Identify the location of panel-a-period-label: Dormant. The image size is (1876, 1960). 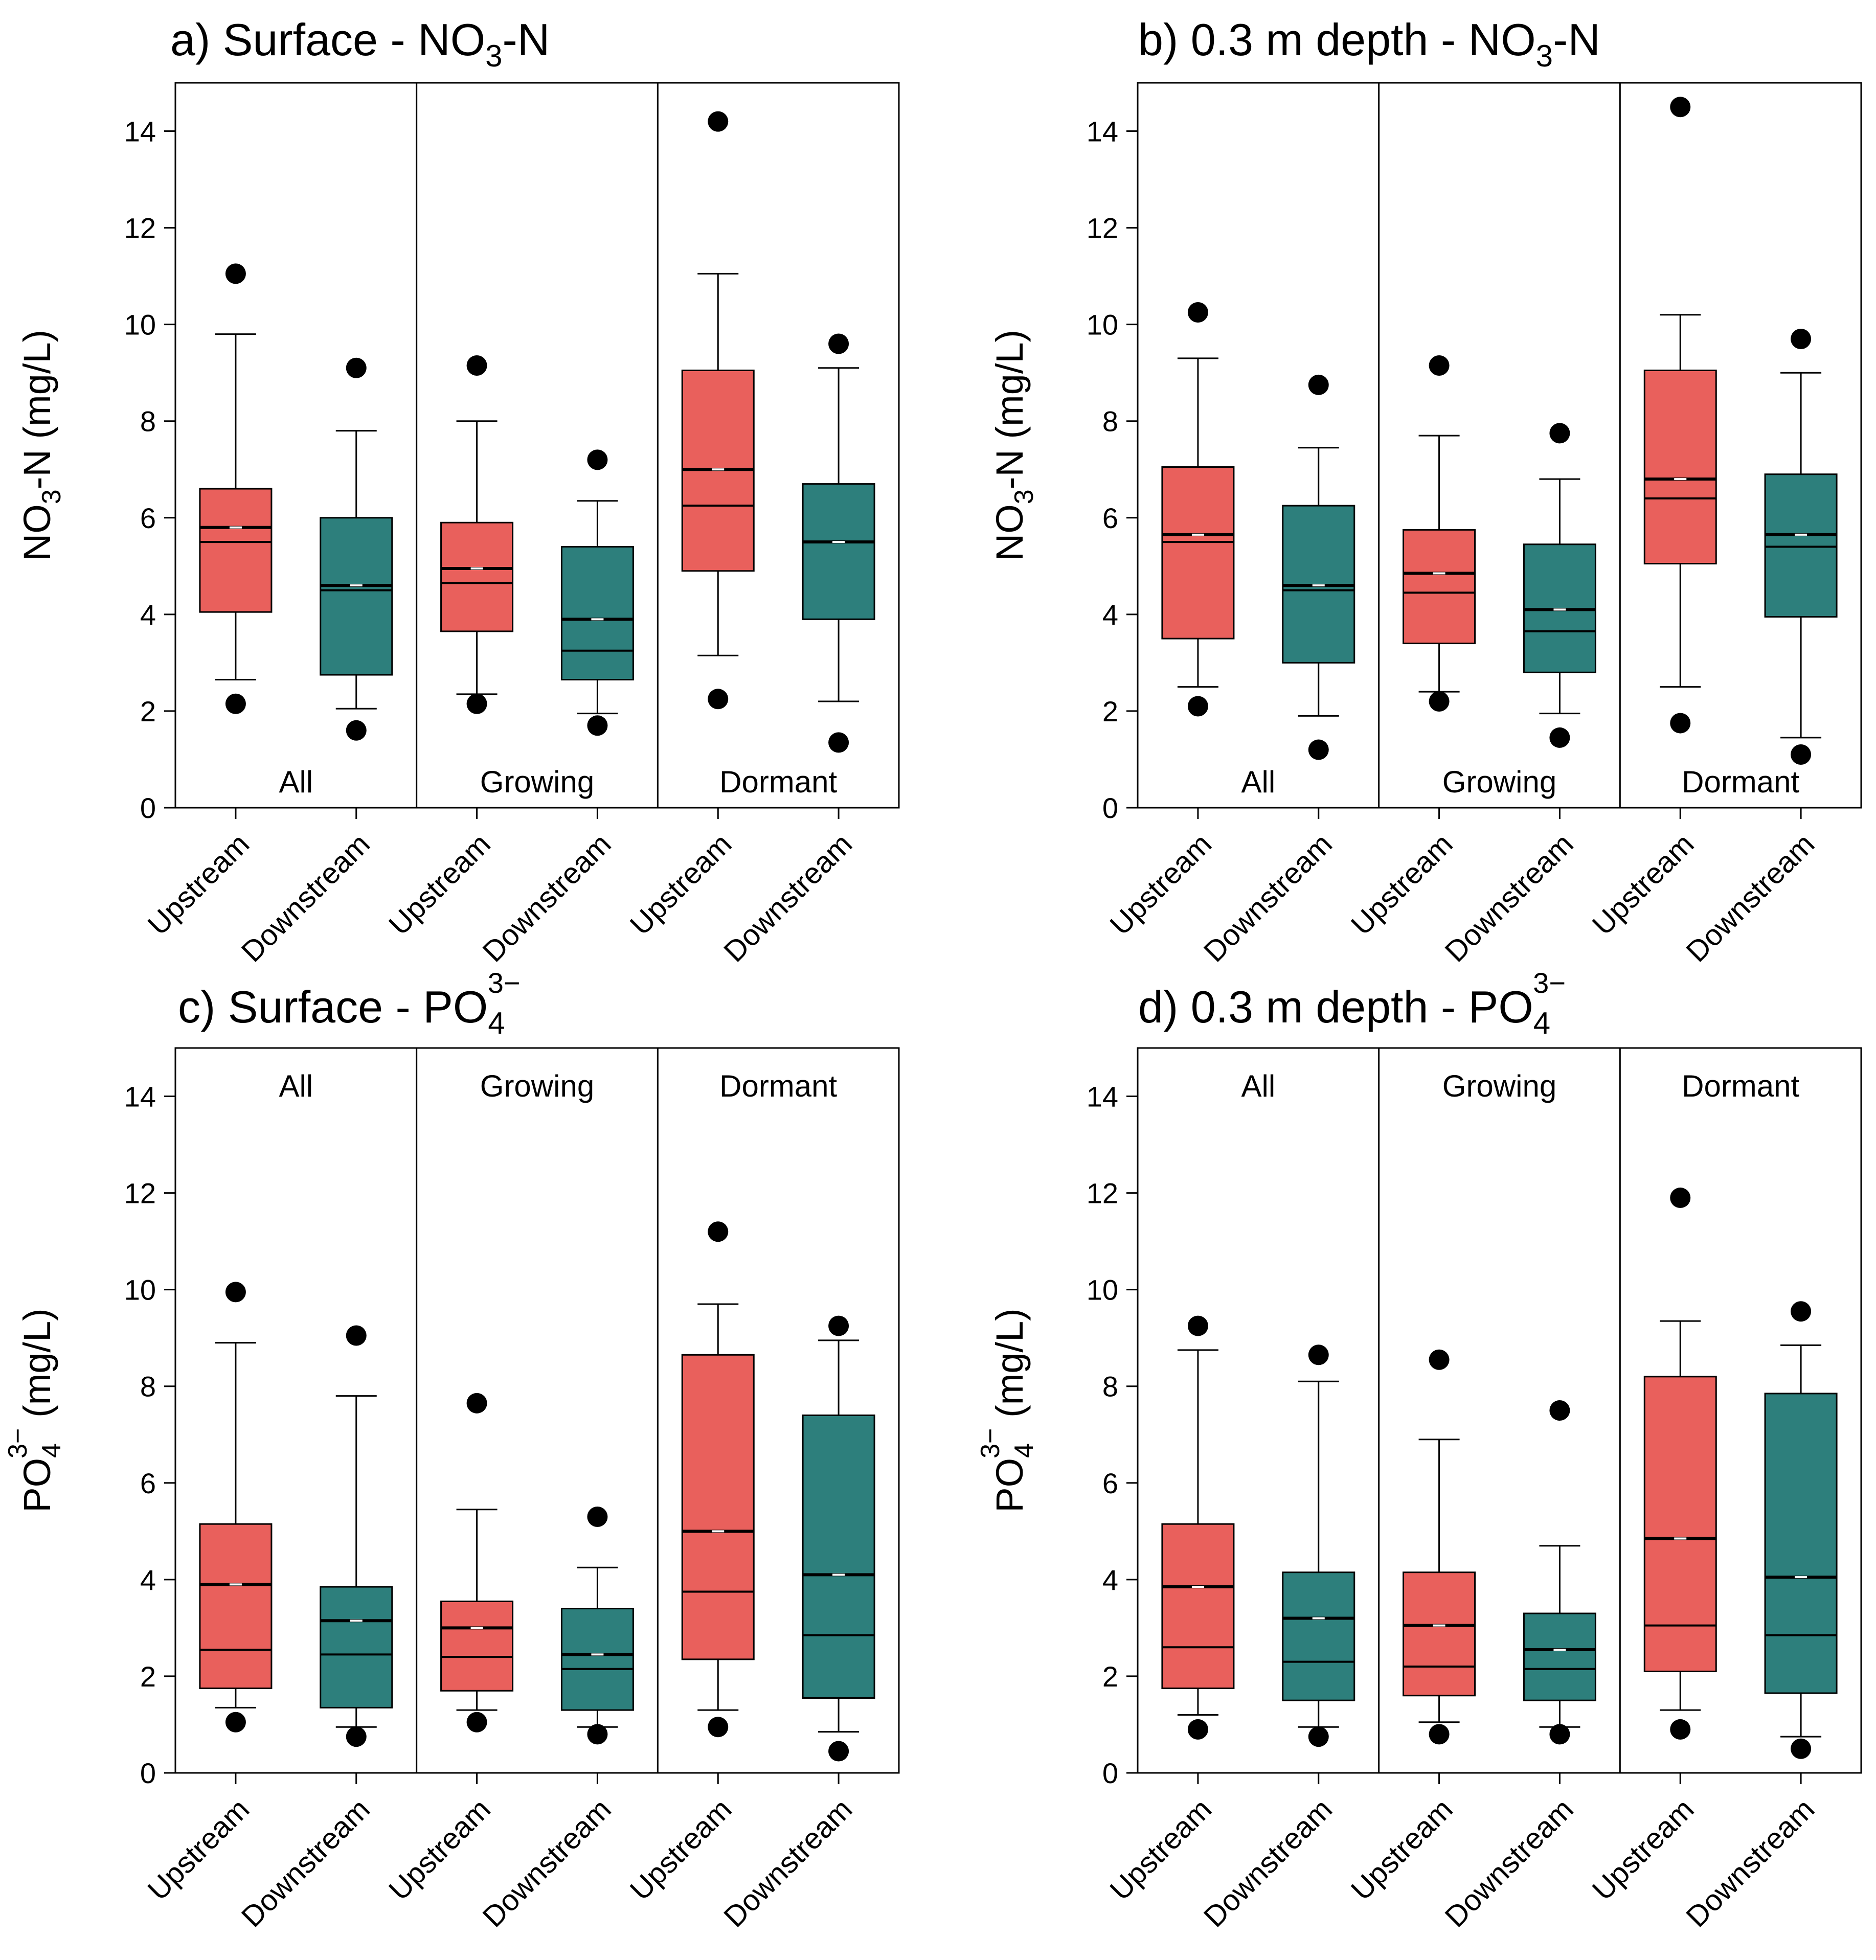
(778, 782).